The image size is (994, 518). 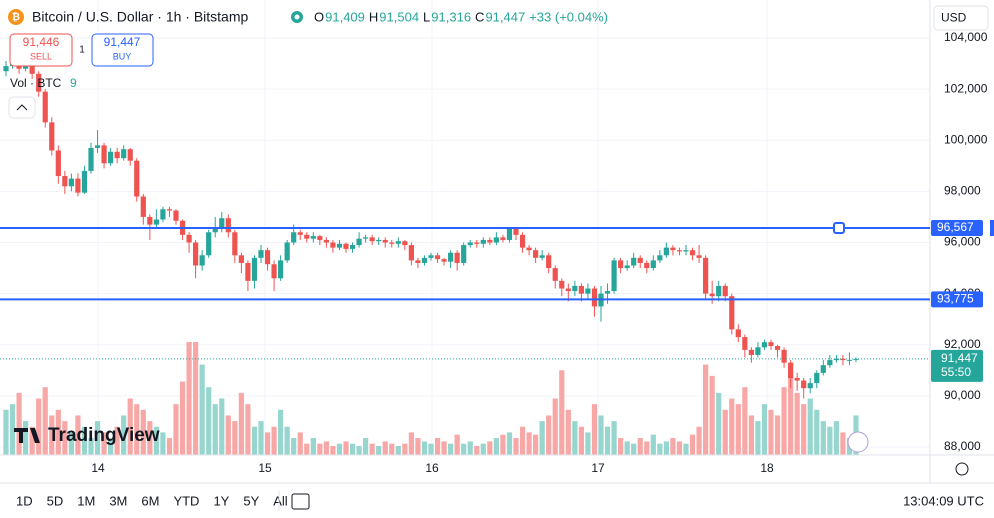 What do you see at coordinates (41, 50) in the screenshot?
I see `sell-button` at bounding box center [41, 50].